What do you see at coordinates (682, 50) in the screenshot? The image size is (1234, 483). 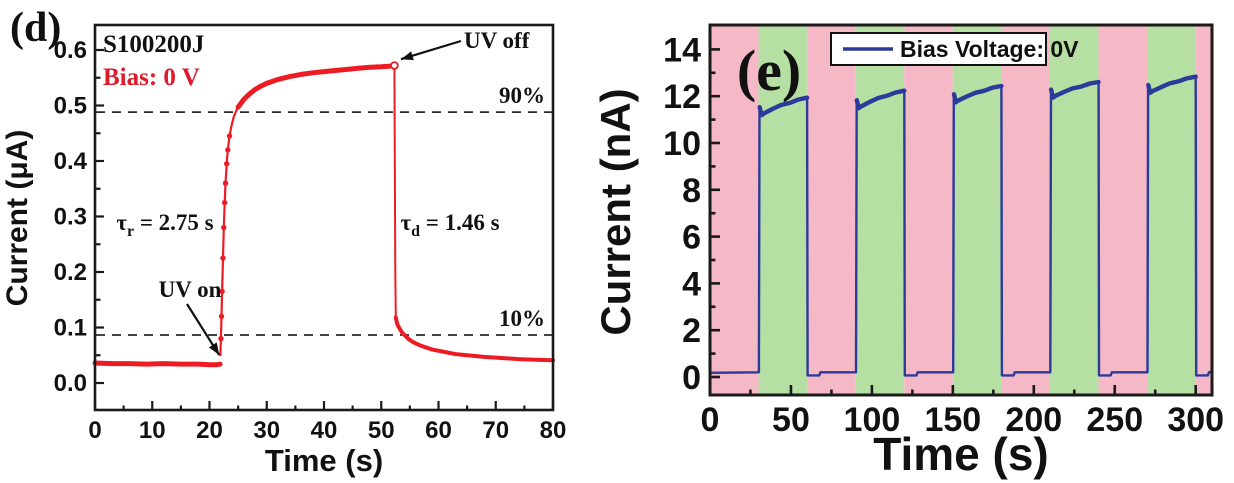 I see `y-tick-label: 14` at bounding box center [682, 50].